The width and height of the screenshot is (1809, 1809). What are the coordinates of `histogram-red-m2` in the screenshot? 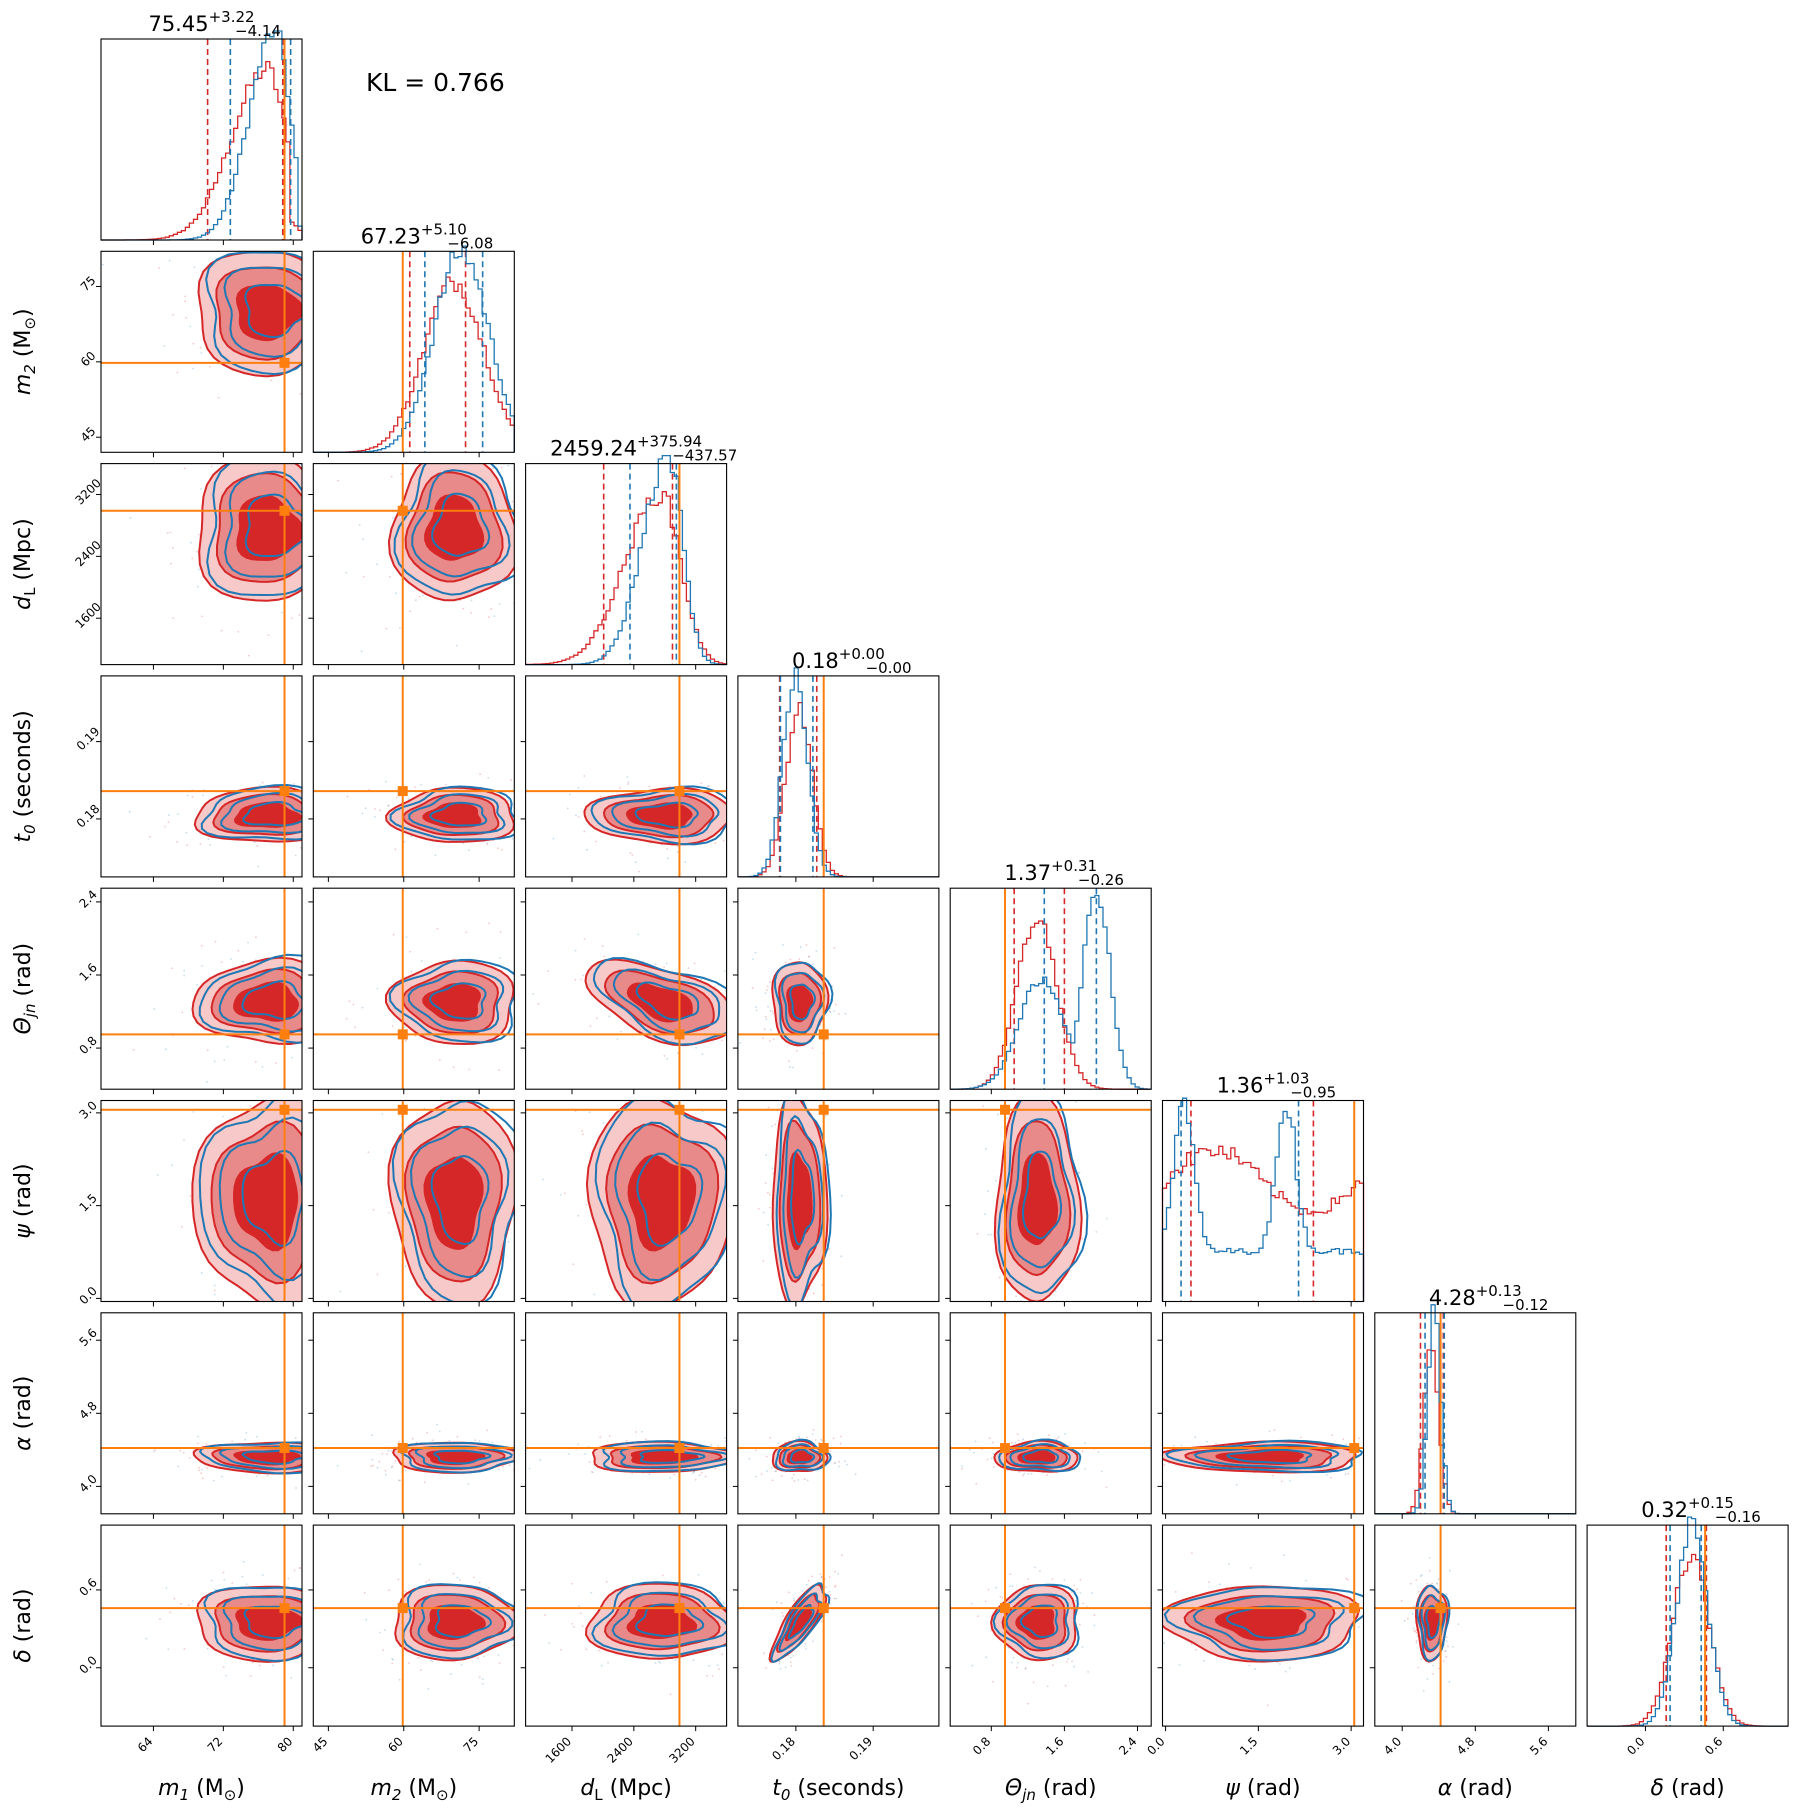 It's located at (414, 364).